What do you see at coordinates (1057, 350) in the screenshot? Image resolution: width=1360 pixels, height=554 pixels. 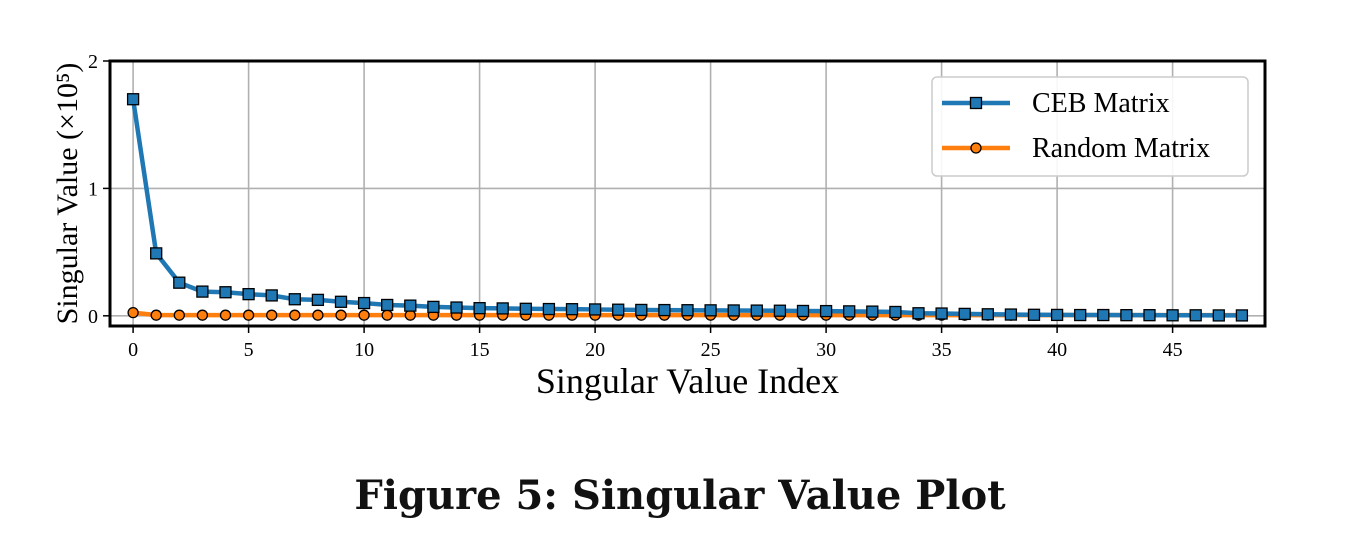 I see `x-tick-label: 40` at bounding box center [1057, 350].